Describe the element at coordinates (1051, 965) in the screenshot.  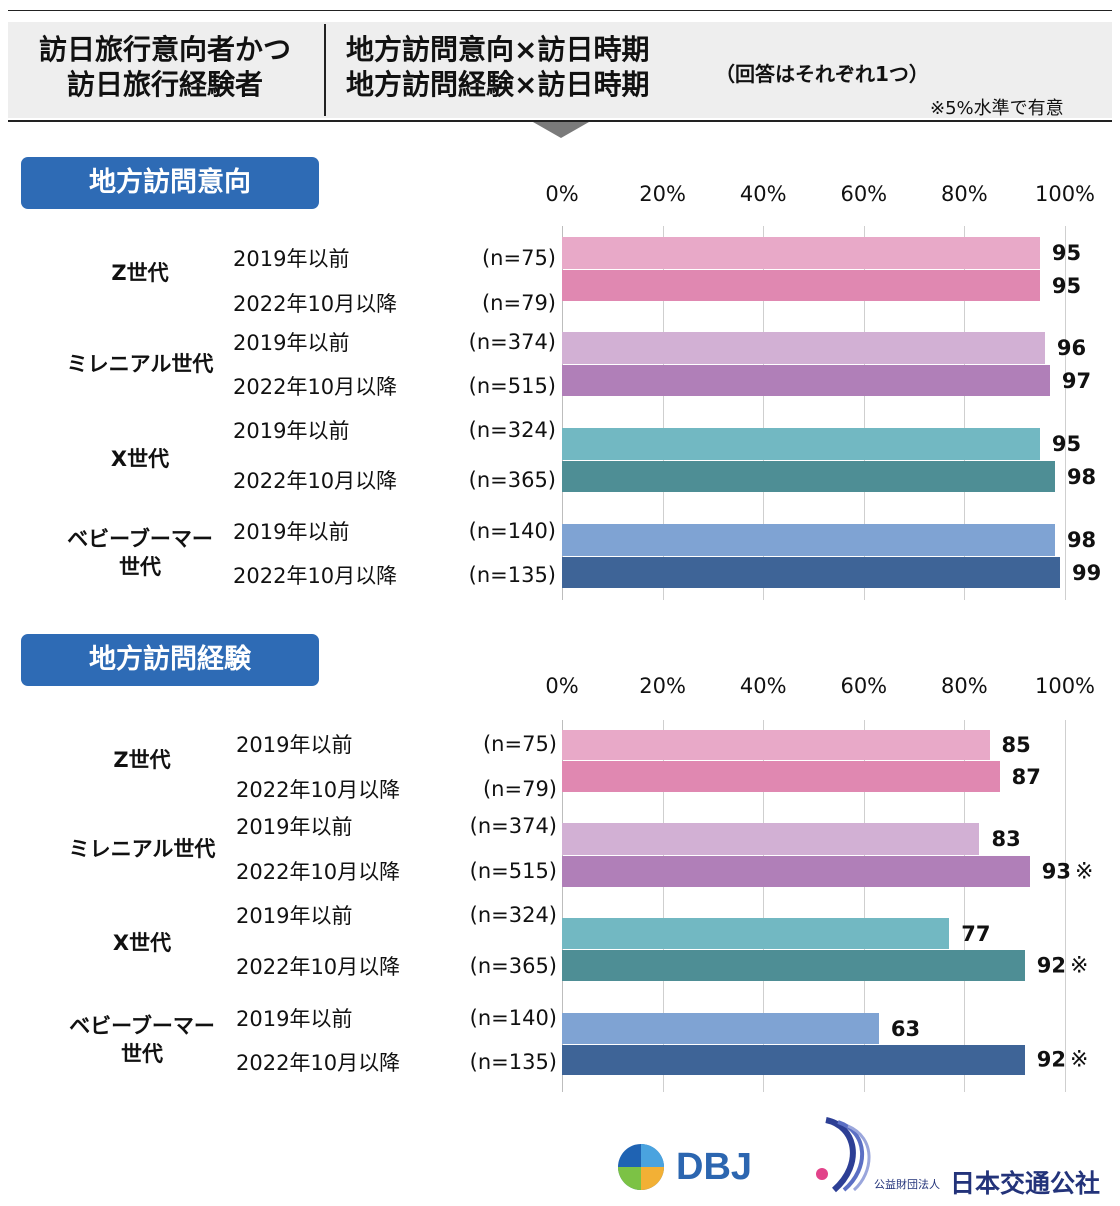
I see `value-number: 92` at that location.